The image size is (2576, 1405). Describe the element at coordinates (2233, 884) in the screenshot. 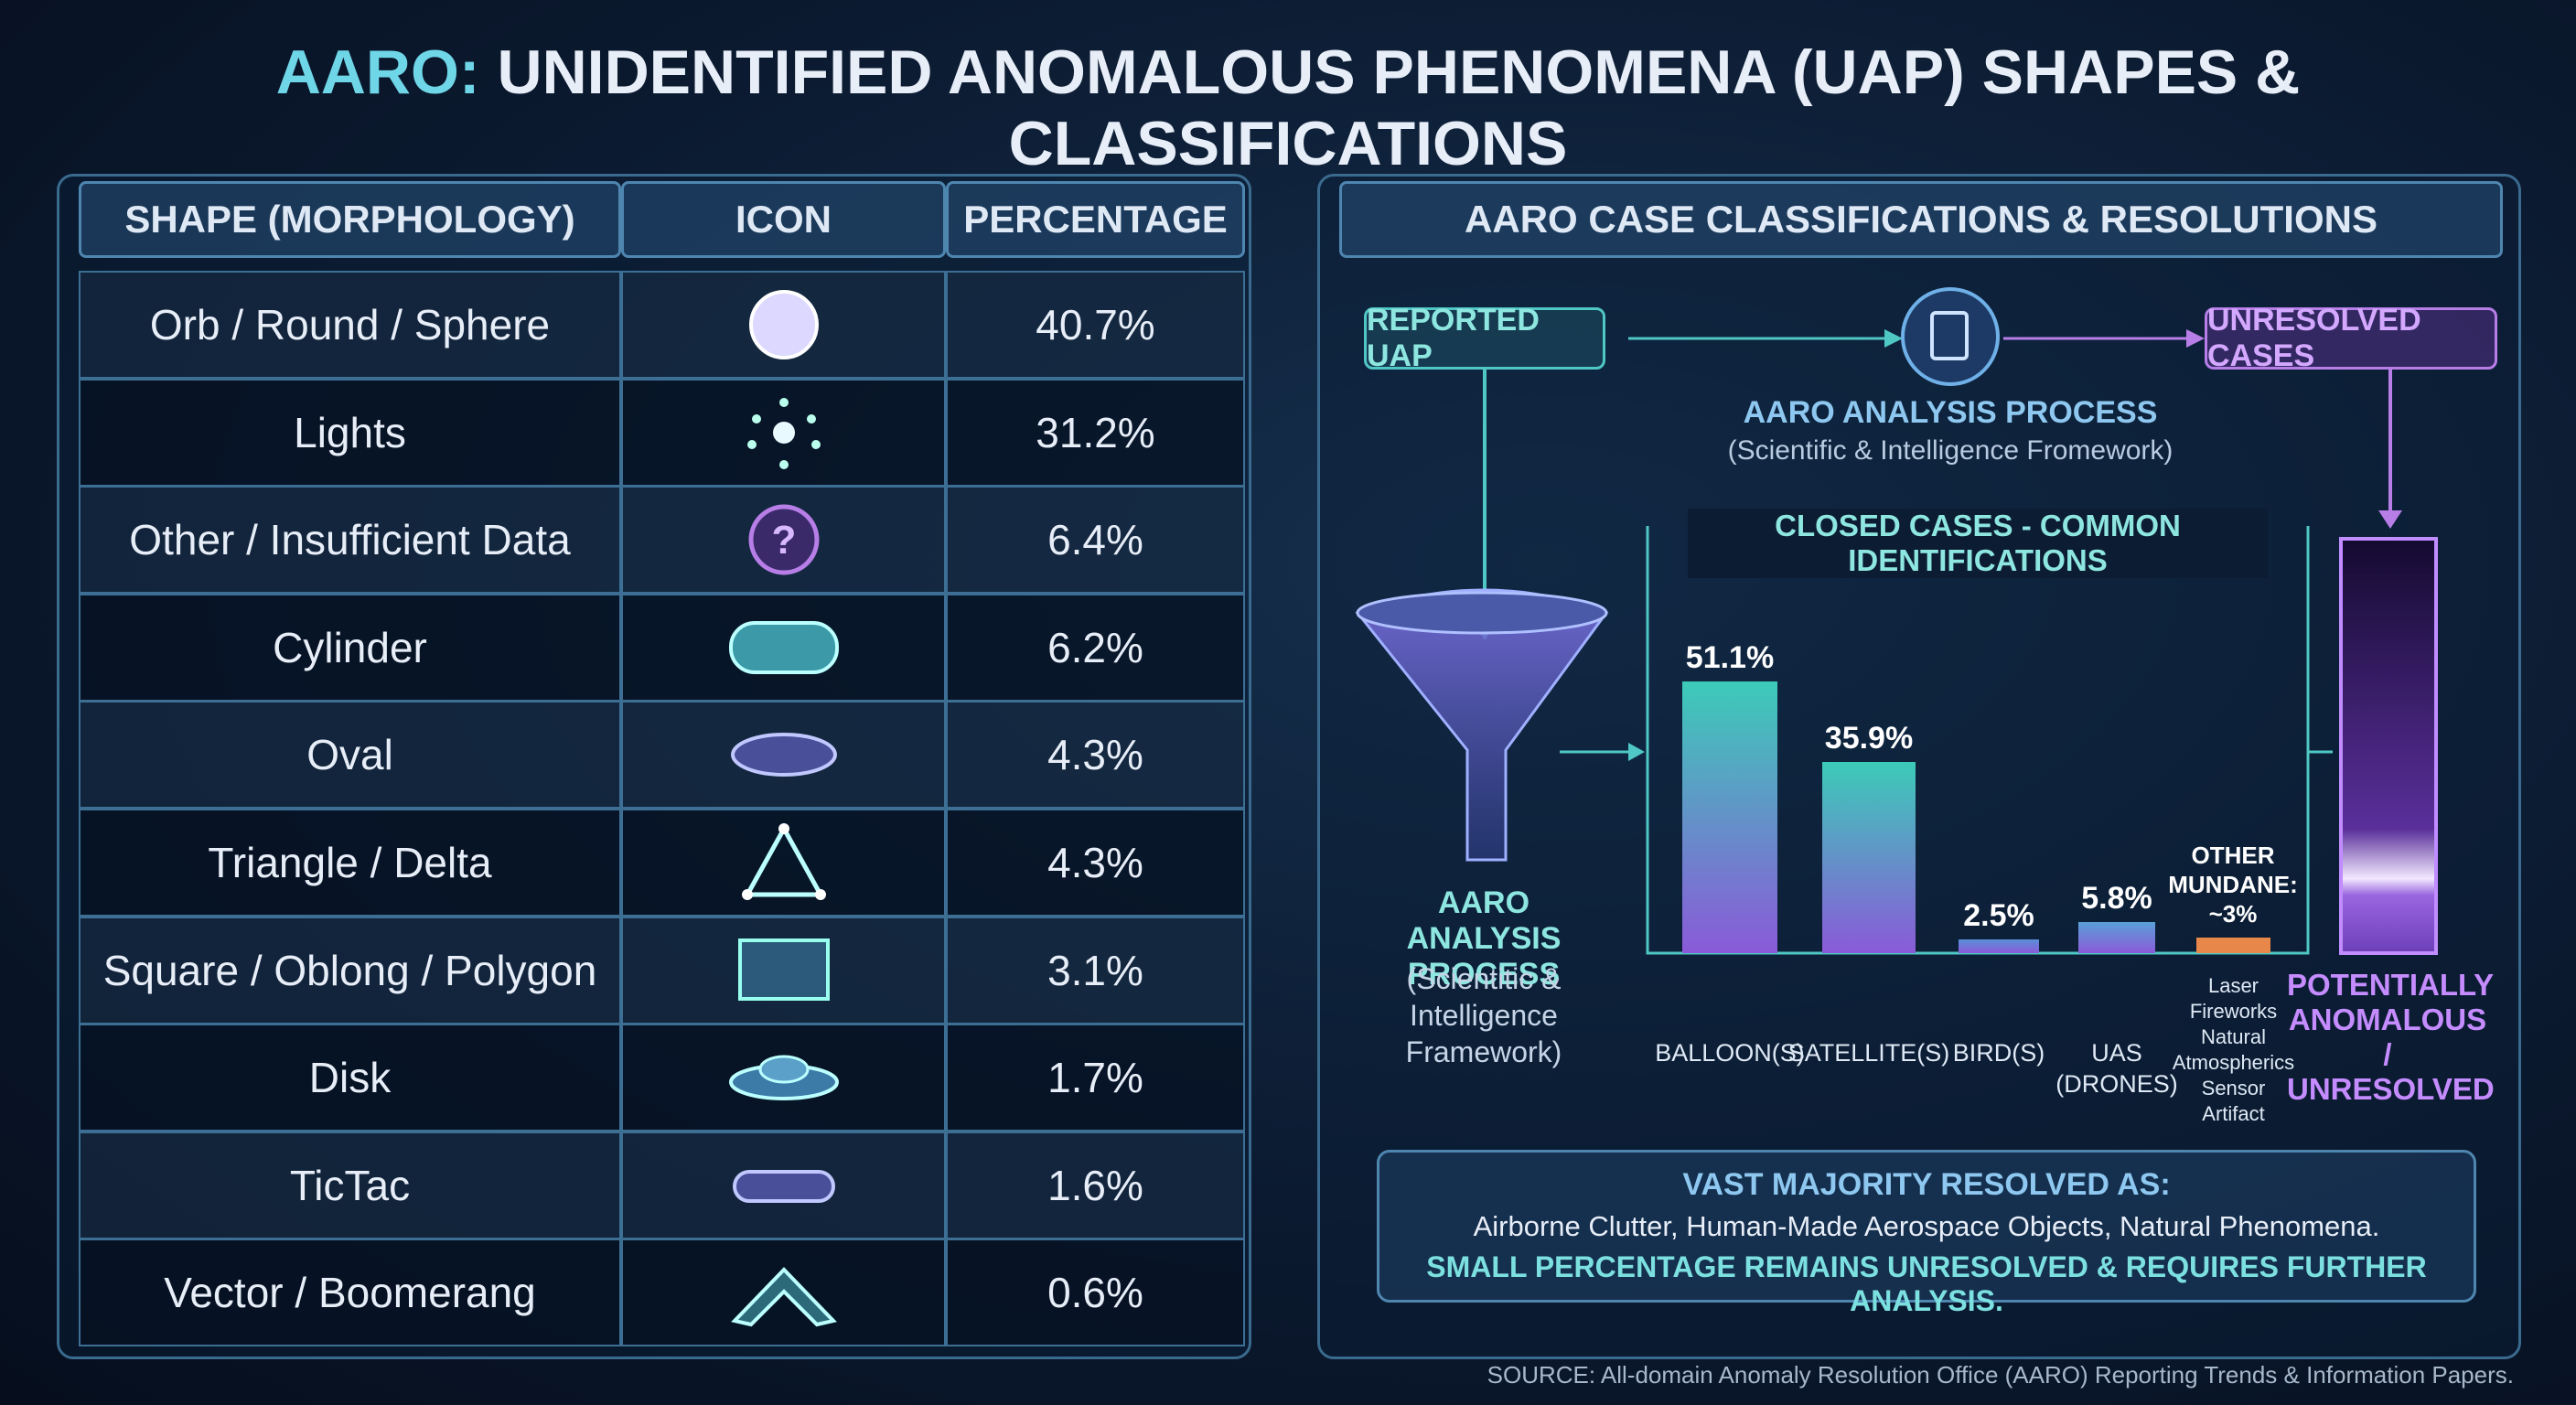

I see `value-label: OTHER MUNDANE: ~3%` at that location.